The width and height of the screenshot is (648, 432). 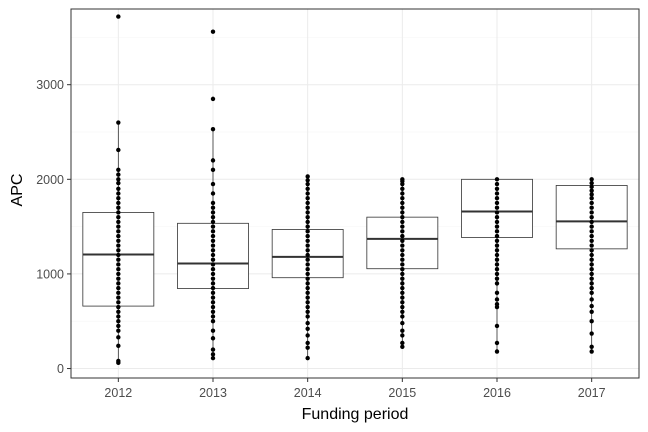 I want to click on x-axis-title: Funding period, so click(x=355, y=414).